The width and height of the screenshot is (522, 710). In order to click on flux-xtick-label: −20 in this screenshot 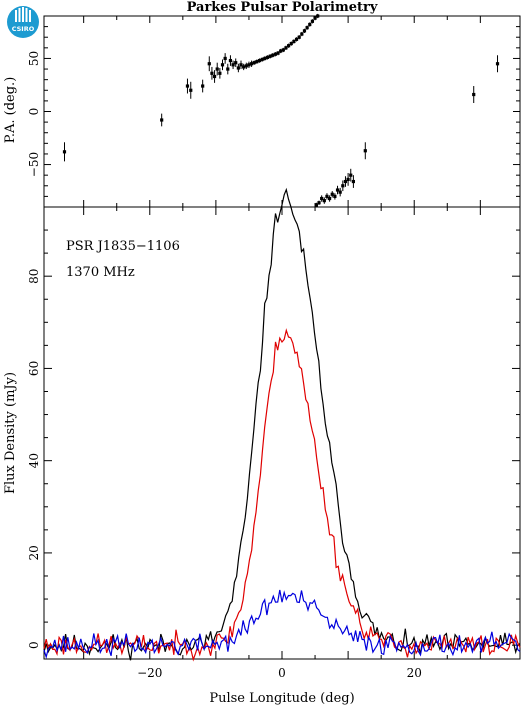, I will do `click(149, 673)`.